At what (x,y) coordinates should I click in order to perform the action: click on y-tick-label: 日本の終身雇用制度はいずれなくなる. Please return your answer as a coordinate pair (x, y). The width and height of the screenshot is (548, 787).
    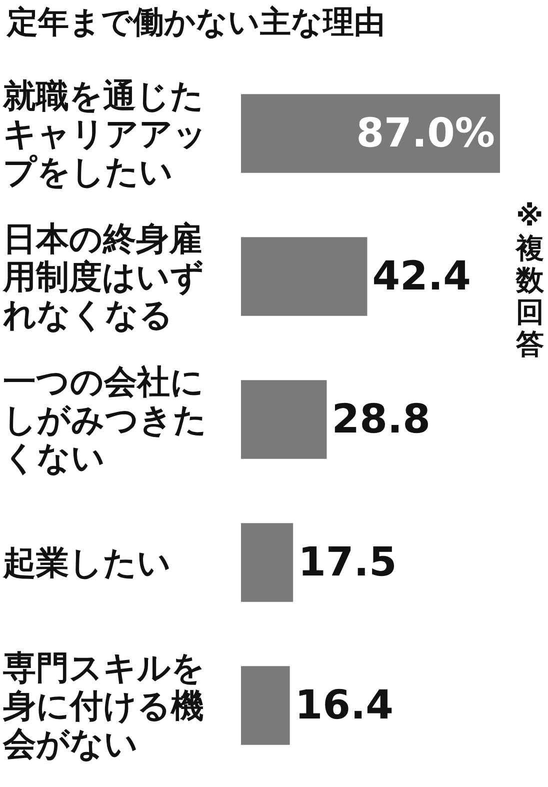
    Looking at the image, I should click on (103, 276).